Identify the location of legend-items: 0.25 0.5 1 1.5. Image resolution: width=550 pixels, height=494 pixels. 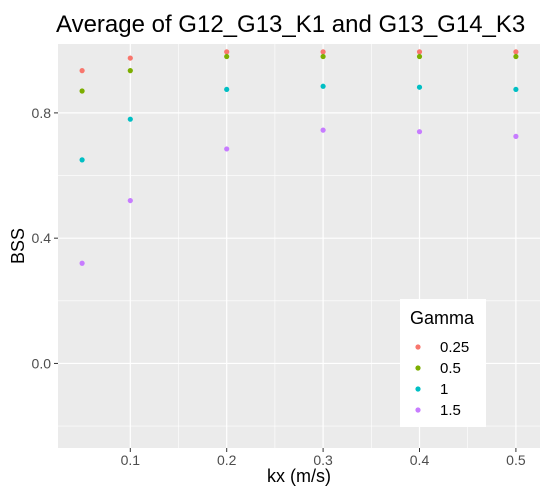
(442, 379).